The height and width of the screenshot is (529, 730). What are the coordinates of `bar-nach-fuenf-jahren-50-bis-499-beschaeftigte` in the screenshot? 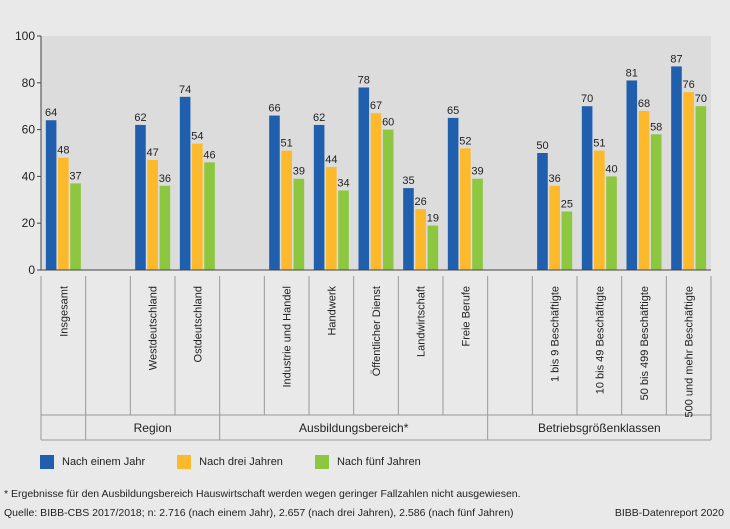 It's located at (656, 202).